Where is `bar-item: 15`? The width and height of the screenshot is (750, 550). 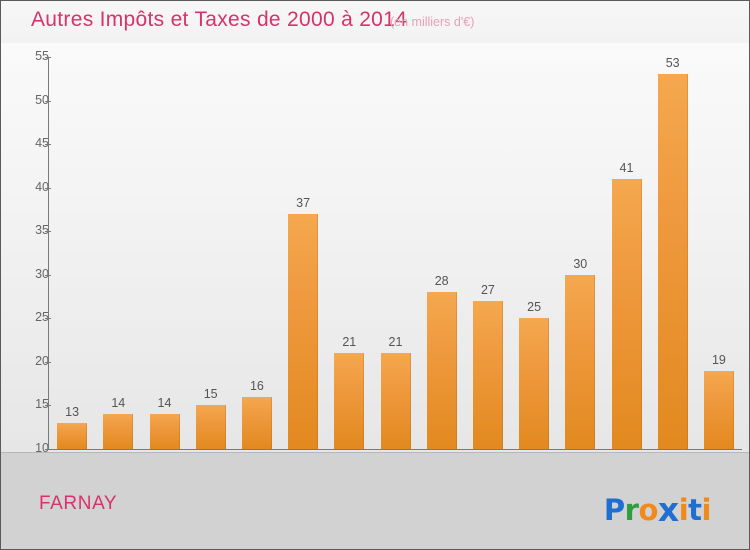 bar-item: 15 is located at coordinates (210, 418).